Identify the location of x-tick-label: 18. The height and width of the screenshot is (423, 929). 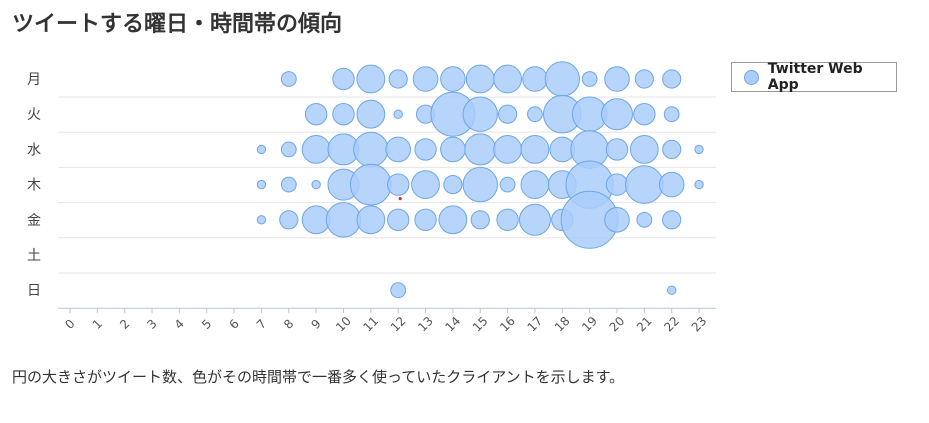
(562, 324).